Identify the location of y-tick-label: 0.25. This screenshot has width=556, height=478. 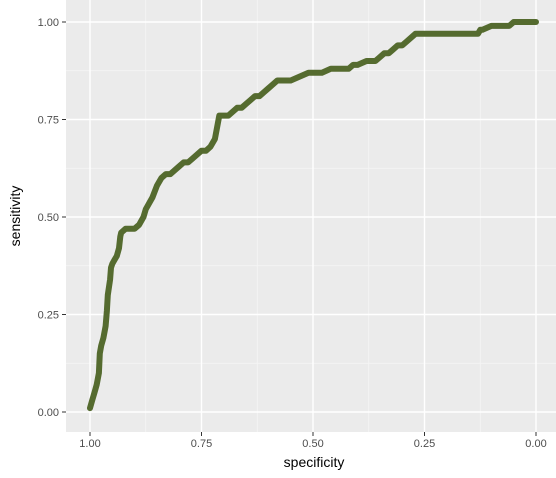
(48, 316).